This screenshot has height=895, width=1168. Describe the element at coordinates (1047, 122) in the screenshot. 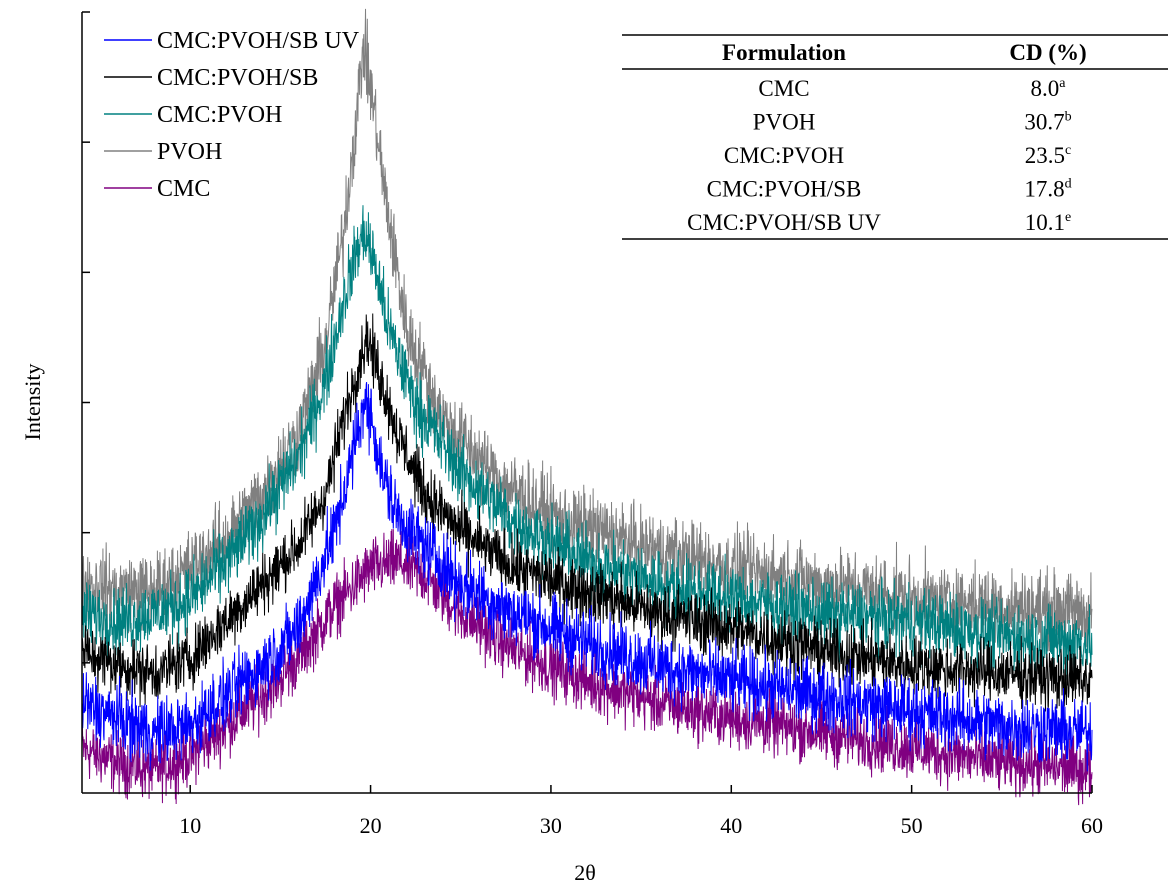

I see `table-cell-cd: 30.7b` at that location.